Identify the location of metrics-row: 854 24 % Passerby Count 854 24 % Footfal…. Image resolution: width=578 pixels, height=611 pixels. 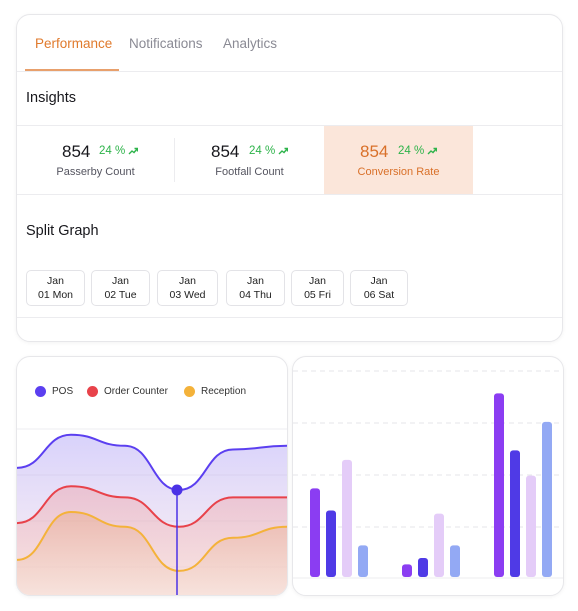
(289, 160).